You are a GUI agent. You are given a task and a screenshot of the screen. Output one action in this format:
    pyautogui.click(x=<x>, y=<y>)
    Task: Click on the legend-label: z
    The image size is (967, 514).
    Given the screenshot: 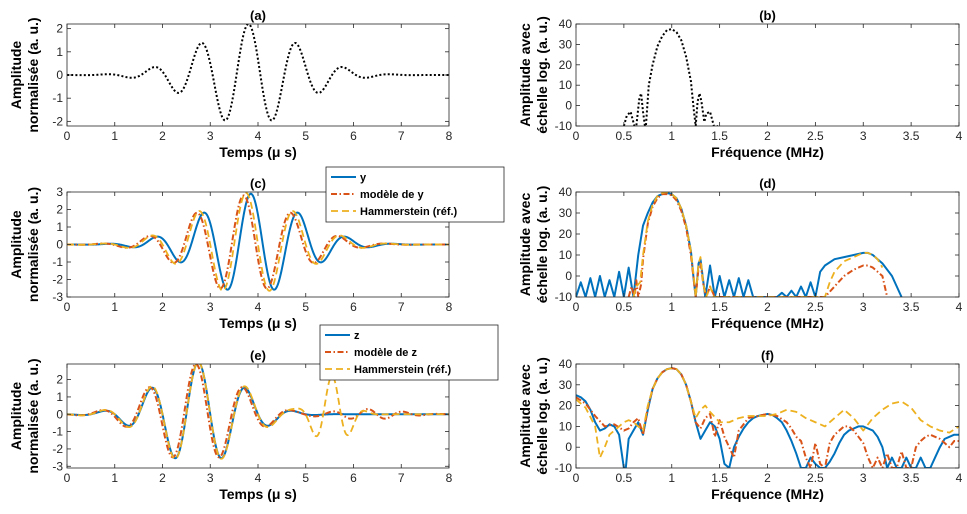 What is the action you would take?
    pyautogui.click(x=357, y=336)
    